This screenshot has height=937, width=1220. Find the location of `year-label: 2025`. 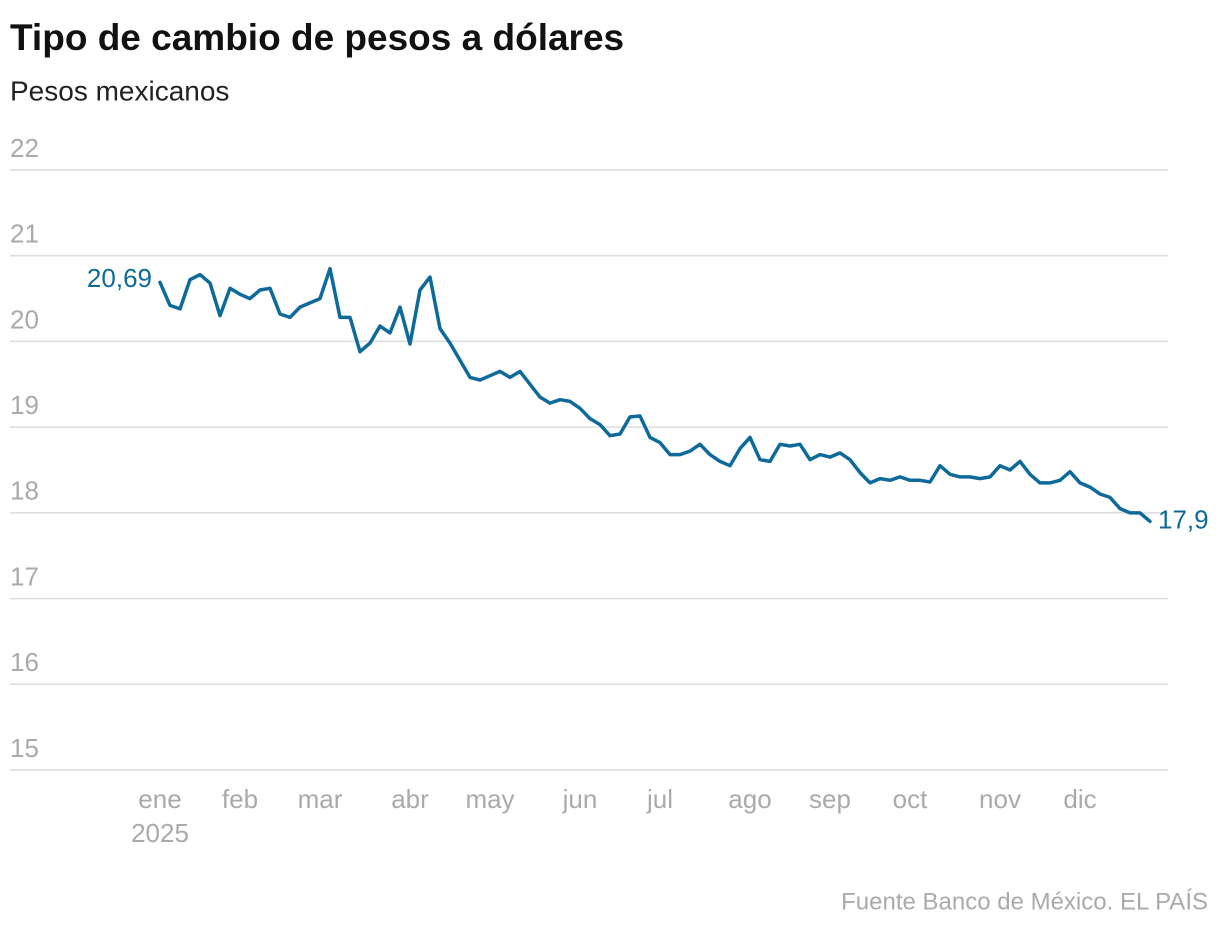

year-label: 2025 is located at coordinates (160, 833).